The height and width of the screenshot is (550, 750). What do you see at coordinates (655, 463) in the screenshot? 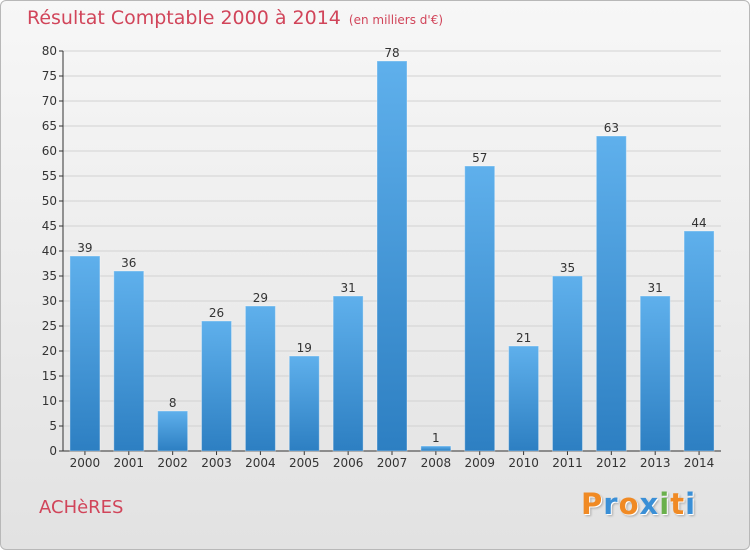
I see `x-tick-label: 2013` at bounding box center [655, 463].